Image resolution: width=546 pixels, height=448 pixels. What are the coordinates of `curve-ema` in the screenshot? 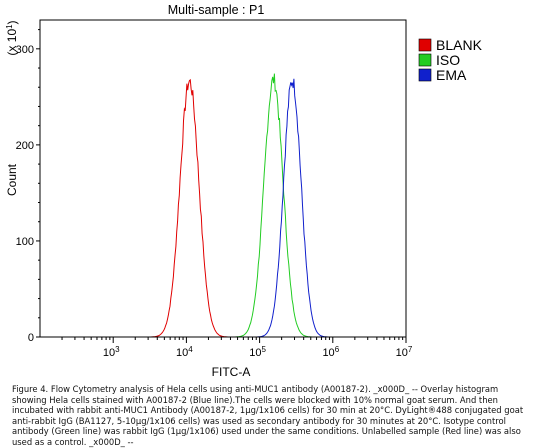 It's located at (292, 208).